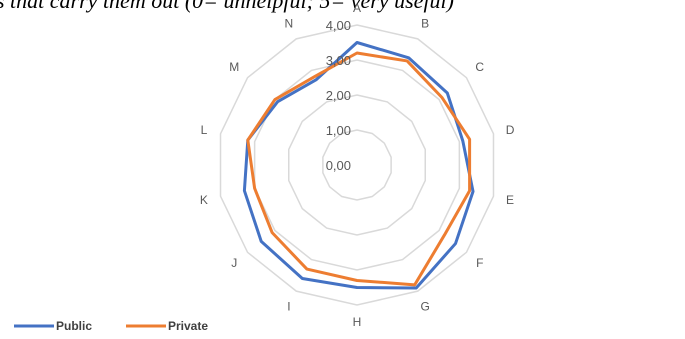 This screenshot has height=339, width=685. What do you see at coordinates (111, 326) in the screenshot?
I see `legend: Public Private` at bounding box center [111, 326].